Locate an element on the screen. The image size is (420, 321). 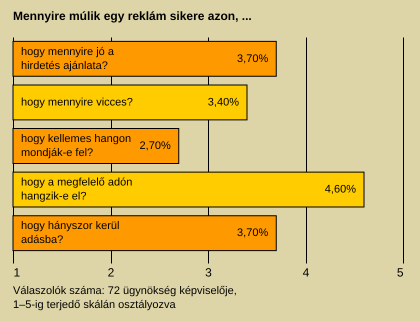
text: Válaszolók száma: 72 ügynökség képviselője, 1–5-ig terjedő skálán osztályozva is located at coordinates (125, 298).